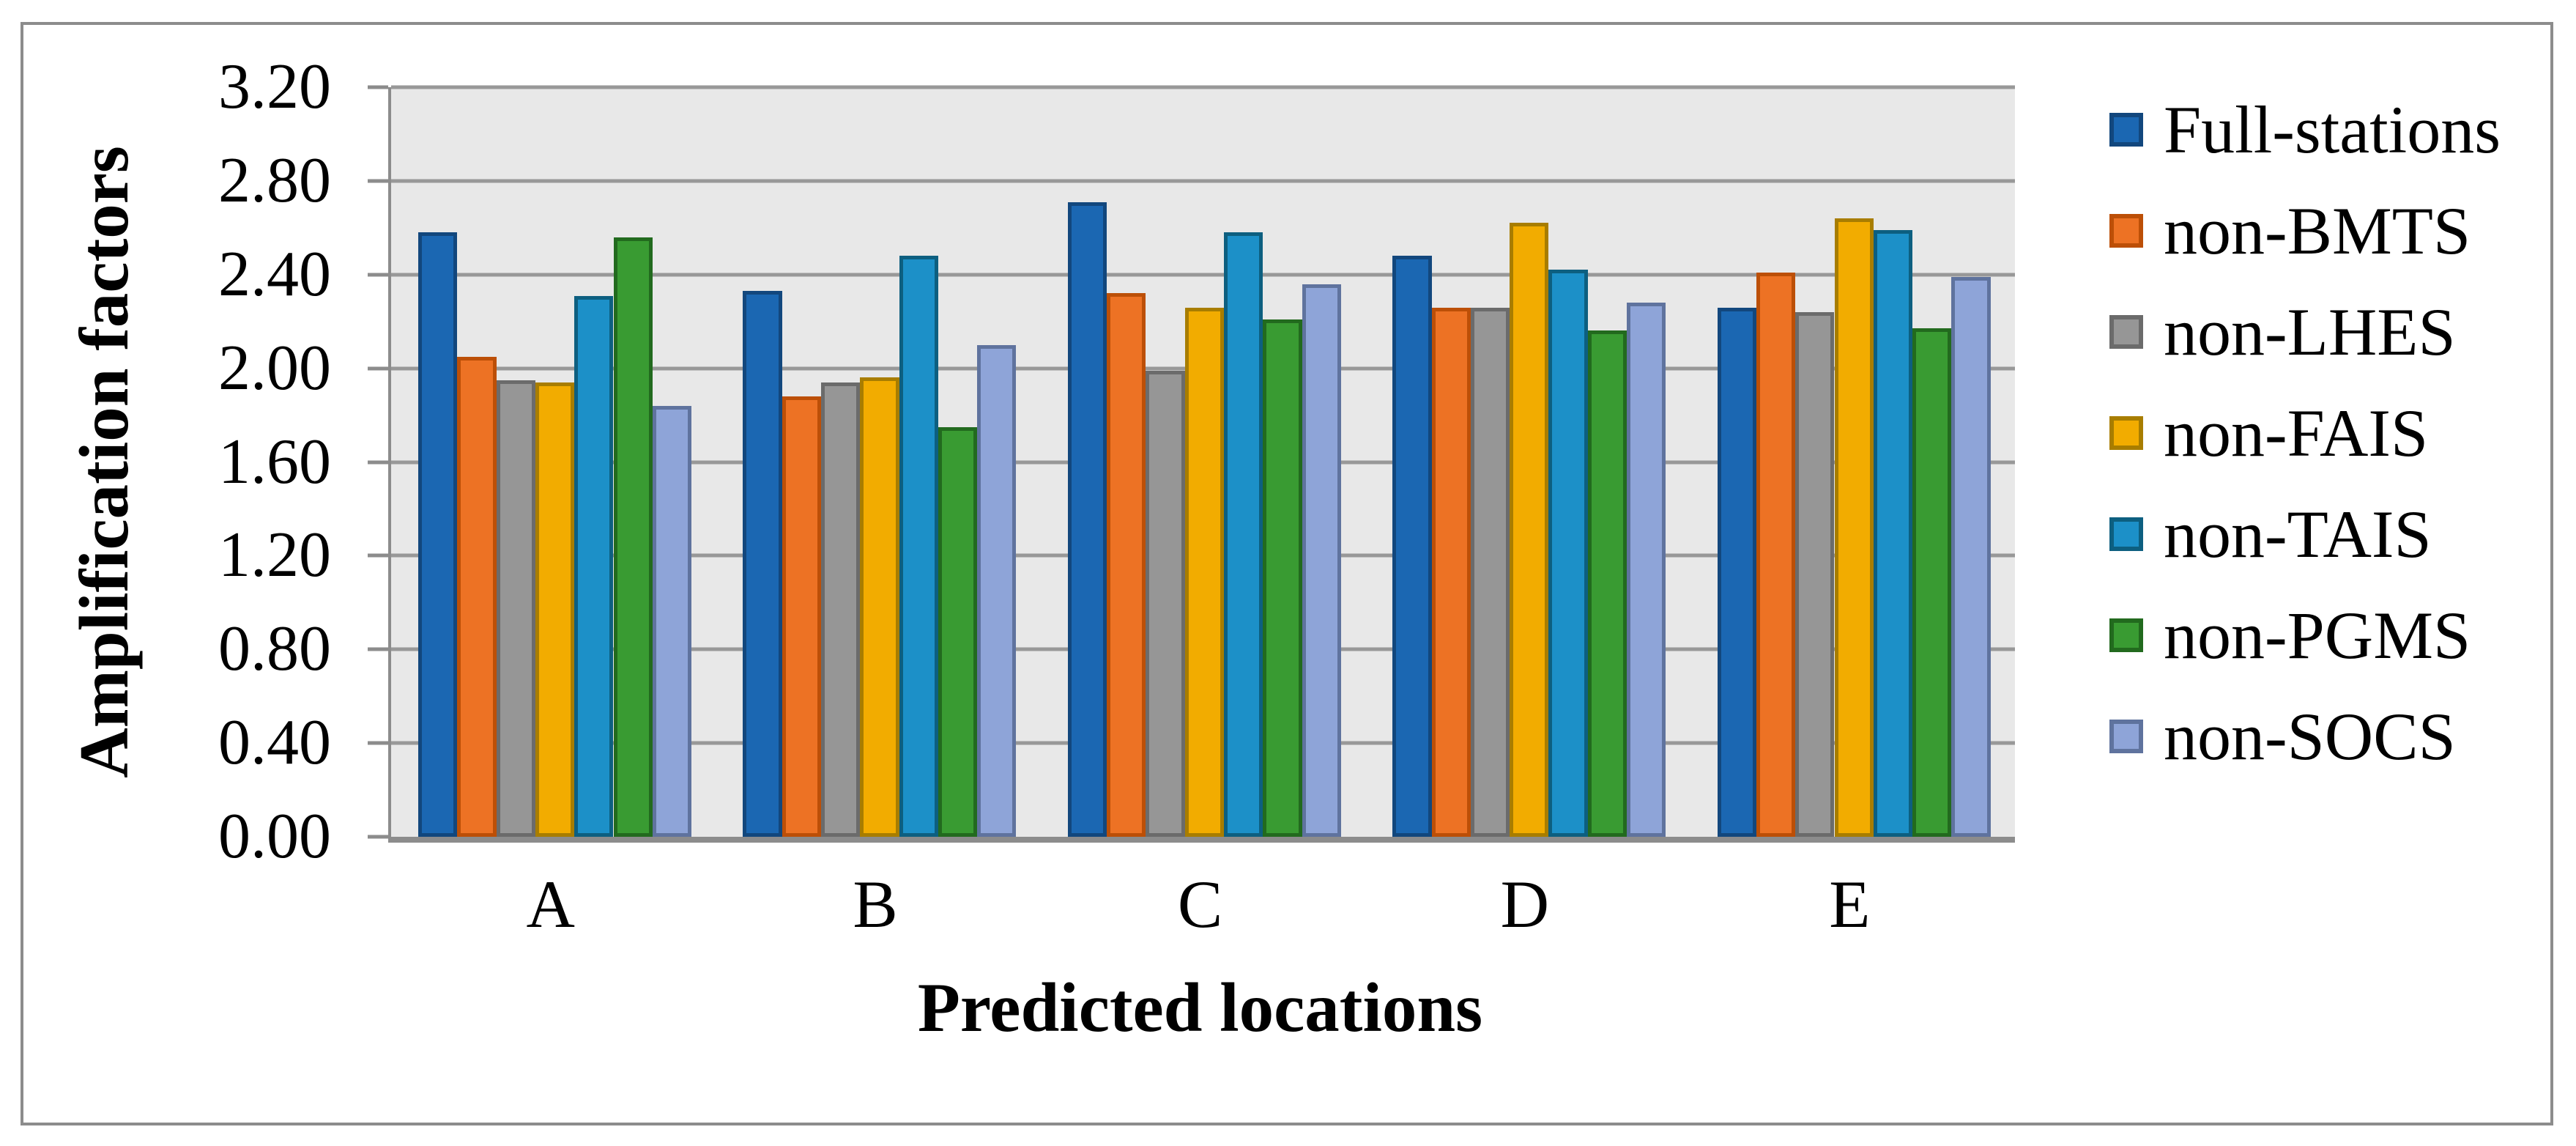  Describe the element at coordinates (1126, 565) in the screenshot. I see `bar-C-non-BMTS` at that location.